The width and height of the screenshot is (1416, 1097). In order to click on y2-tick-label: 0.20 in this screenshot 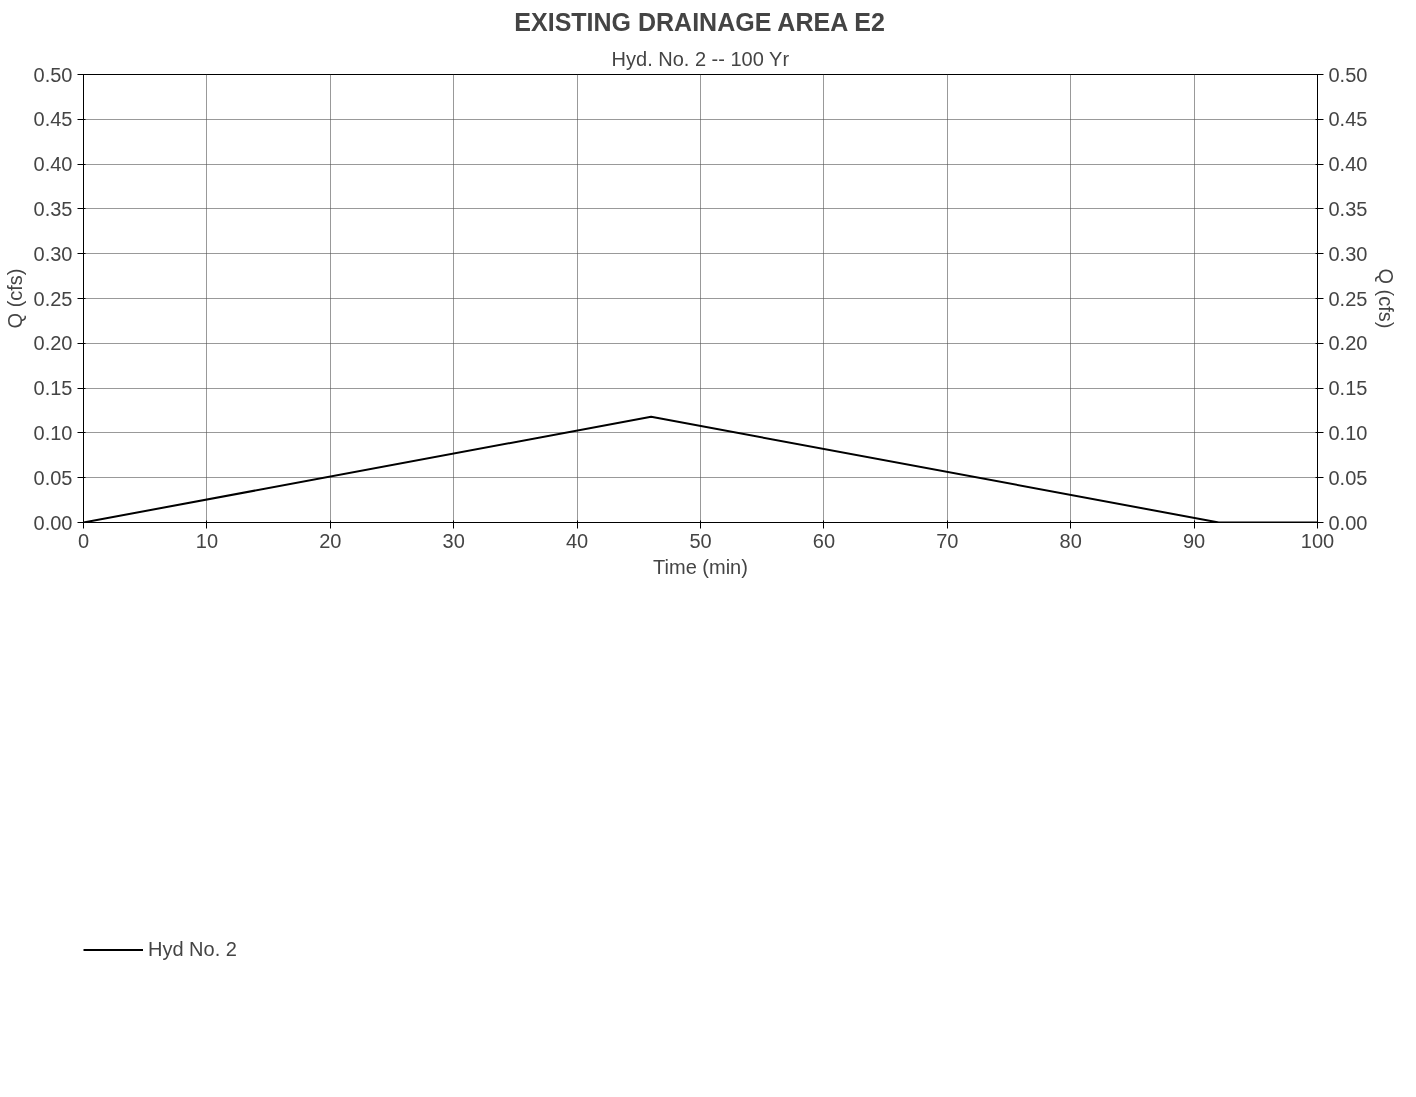, I will do `click(1348, 343)`.